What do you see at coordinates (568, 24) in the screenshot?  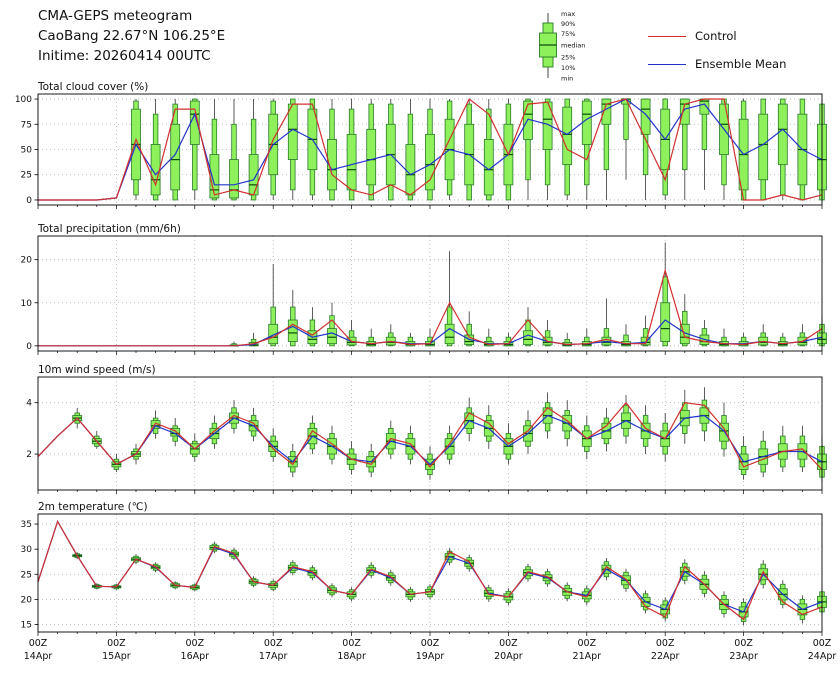 I see `legend-box-label: 90%` at bounding box center [568, 24].